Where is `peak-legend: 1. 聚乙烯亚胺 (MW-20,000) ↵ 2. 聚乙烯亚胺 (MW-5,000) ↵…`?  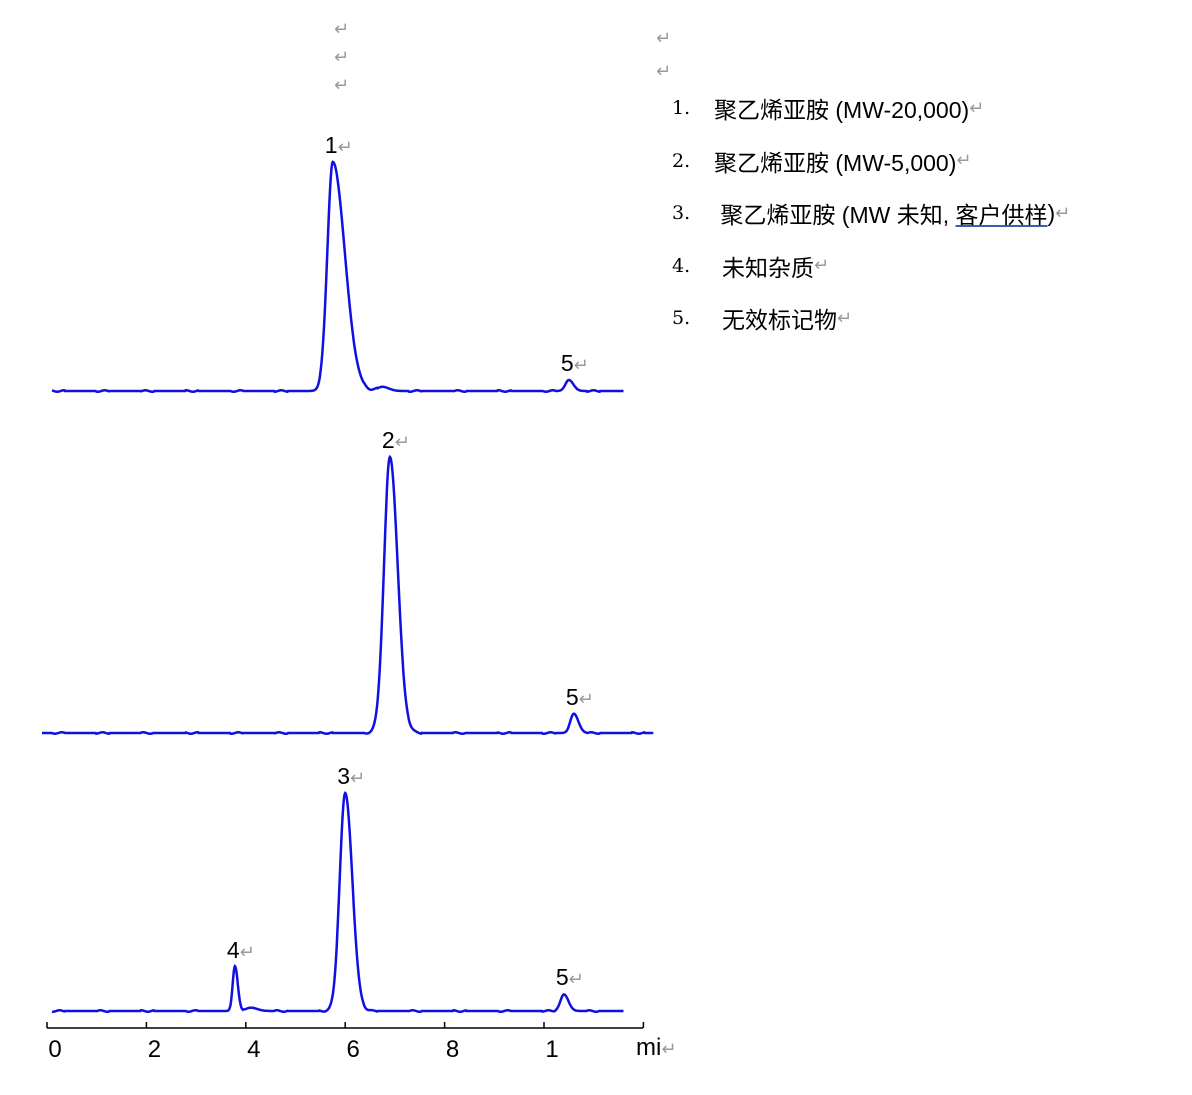
peak-legend: 1. 聚乙烯亚胺 (MW-20,000) ↵ 2. 聚乙烯亚胺 (MW-5,000) ↵… is located at coordinates (871, 213).